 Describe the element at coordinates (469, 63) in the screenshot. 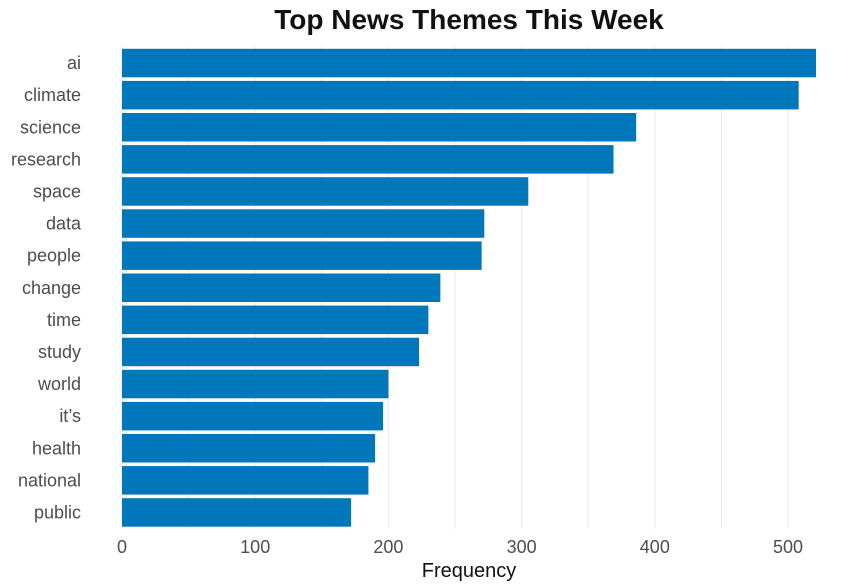

I see `bar-ai` at that location.